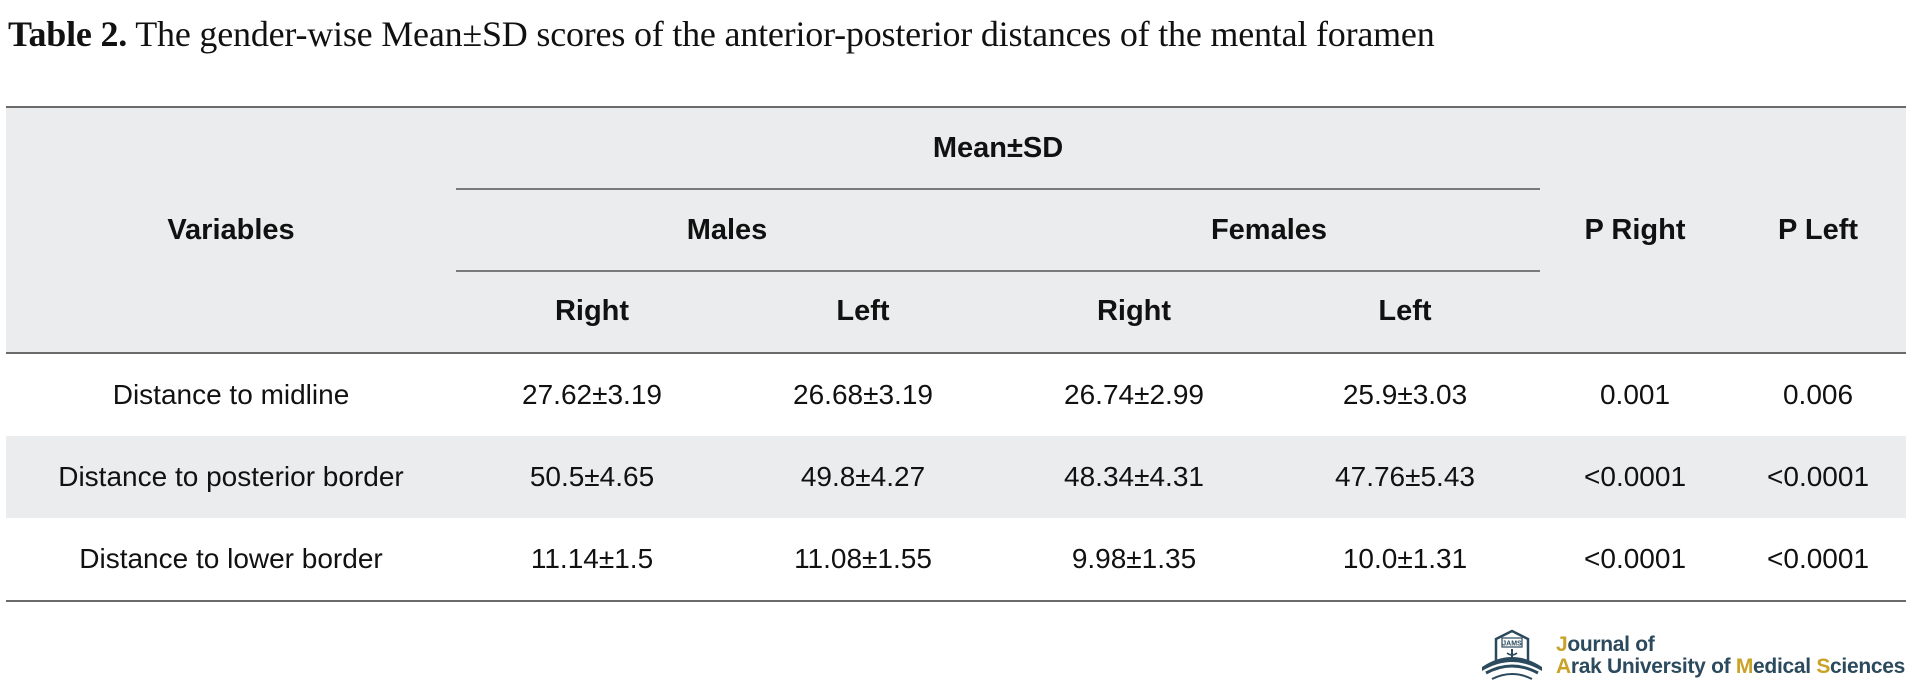  What do you see at coordinates (727, 230) in the screenshot?
I see `header-males: Males` at bounding box center [727, 230].